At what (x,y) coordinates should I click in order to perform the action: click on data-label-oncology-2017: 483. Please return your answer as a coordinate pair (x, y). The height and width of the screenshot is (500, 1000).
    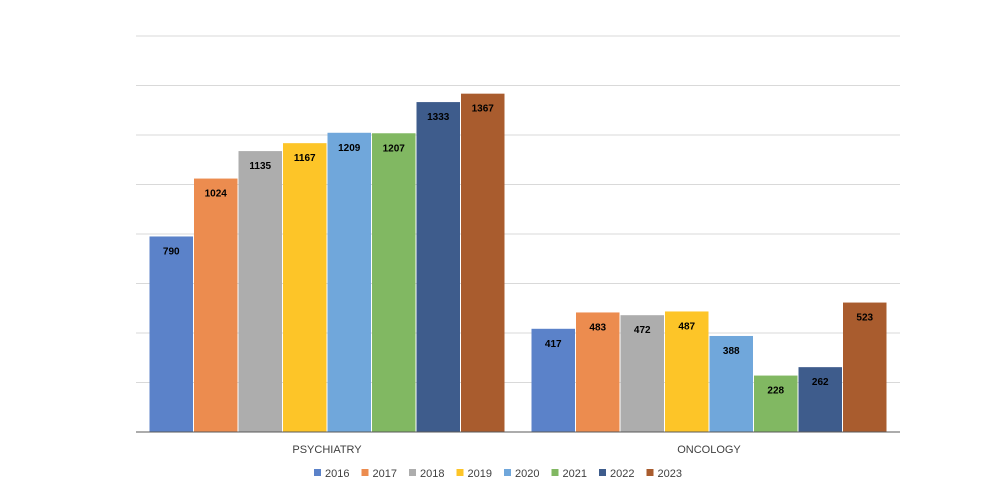
    Looking at the image, I should click on (597, 327).